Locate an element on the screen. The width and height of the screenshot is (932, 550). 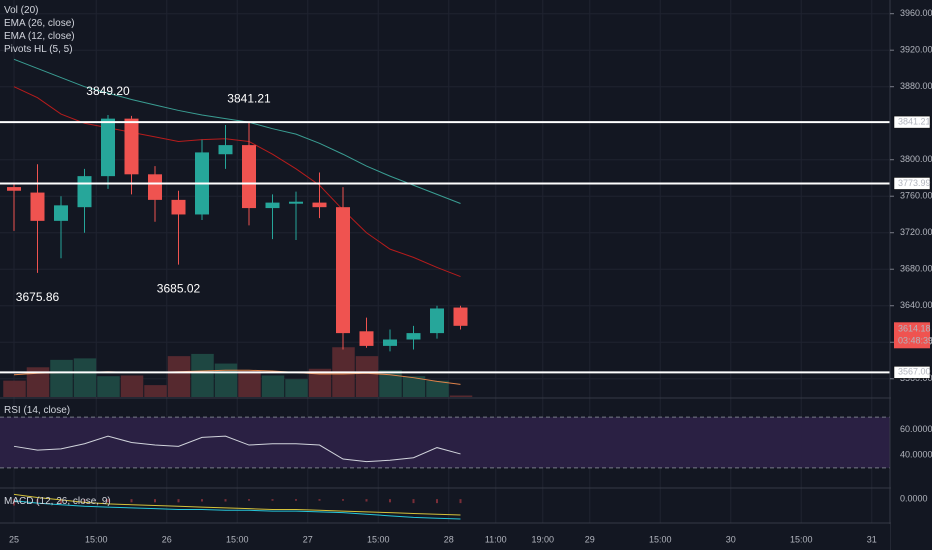
legend-vol: Vol (20) is located at coordinates (21, 10).